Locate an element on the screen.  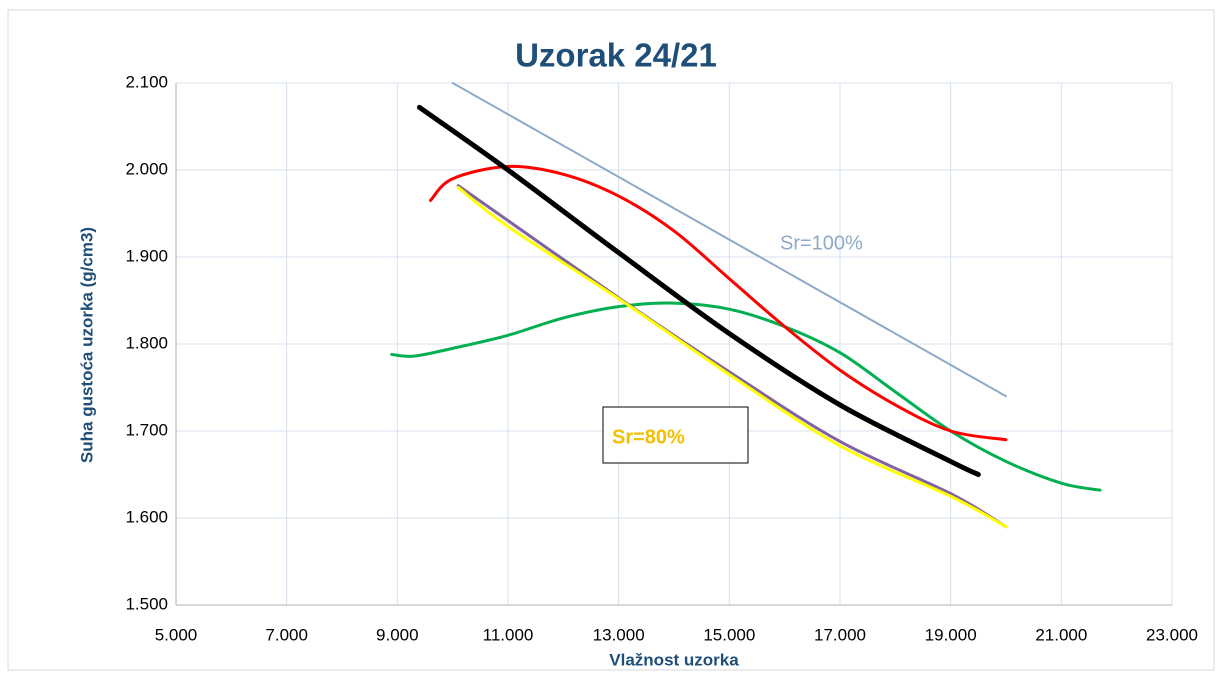
series-label: Sr=80% is located at coordinates (648, 437).